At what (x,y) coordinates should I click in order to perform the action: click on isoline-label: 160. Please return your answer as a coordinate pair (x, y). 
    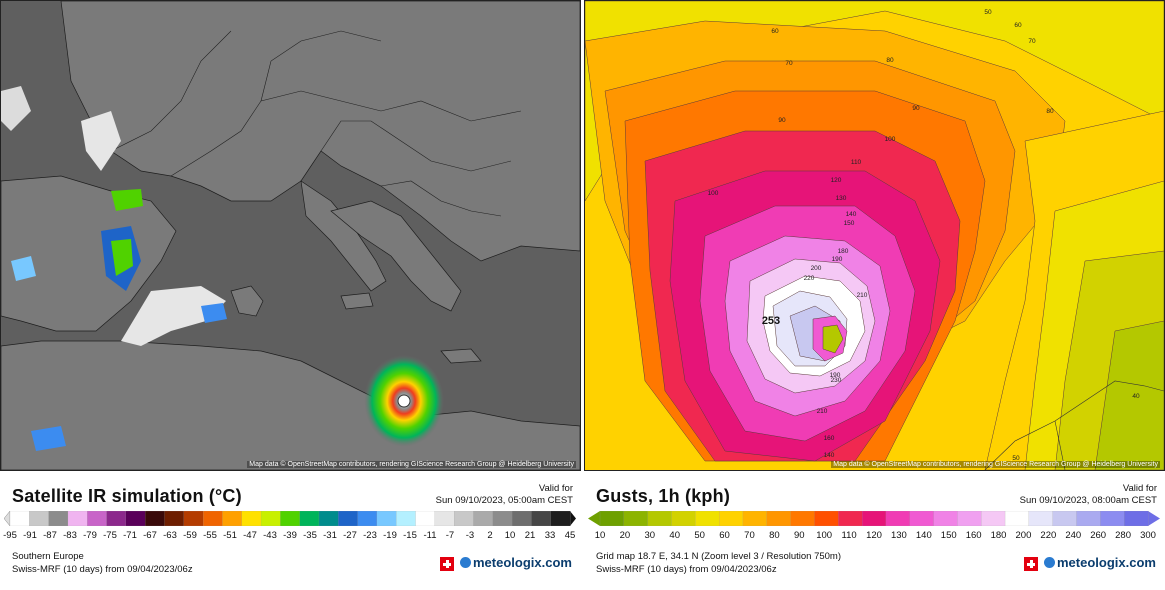
    Looking at the image, I should click on (829, 438).